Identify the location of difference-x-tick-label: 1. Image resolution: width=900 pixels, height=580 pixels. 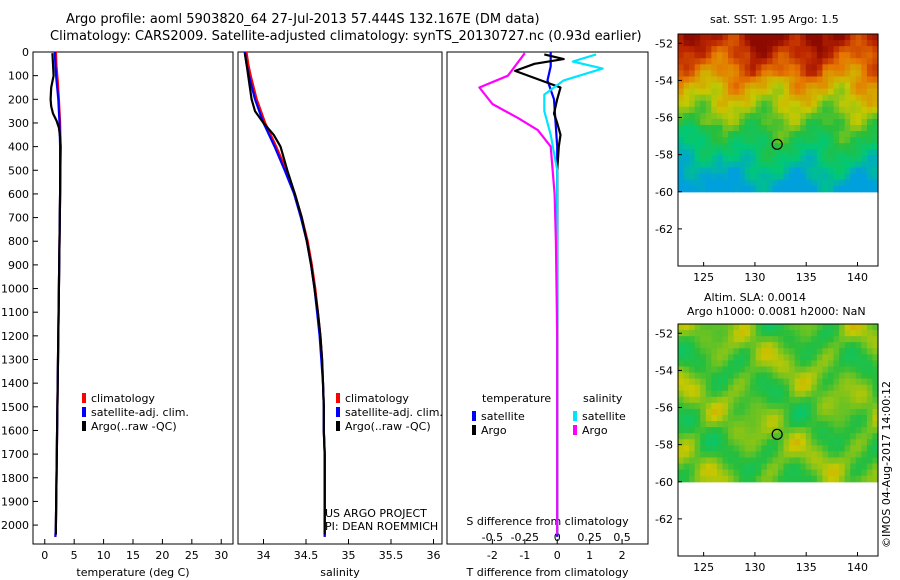
(589, 555).